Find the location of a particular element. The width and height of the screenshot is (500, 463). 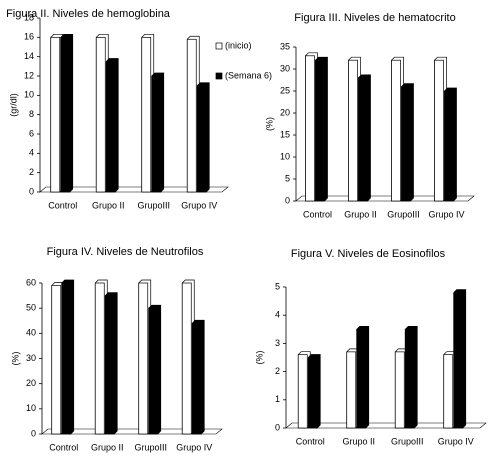

y-tick-label: 50 is located at coordinates (31, 308).